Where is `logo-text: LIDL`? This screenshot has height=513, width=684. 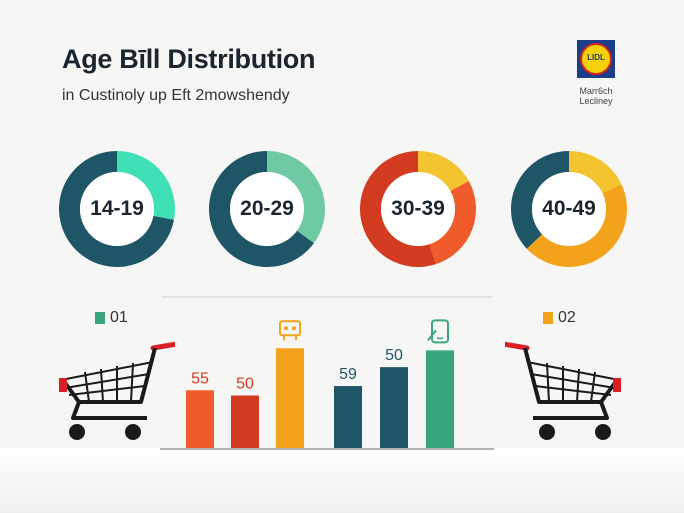 logo-text: LIDL is located at coordinates (596, 57).